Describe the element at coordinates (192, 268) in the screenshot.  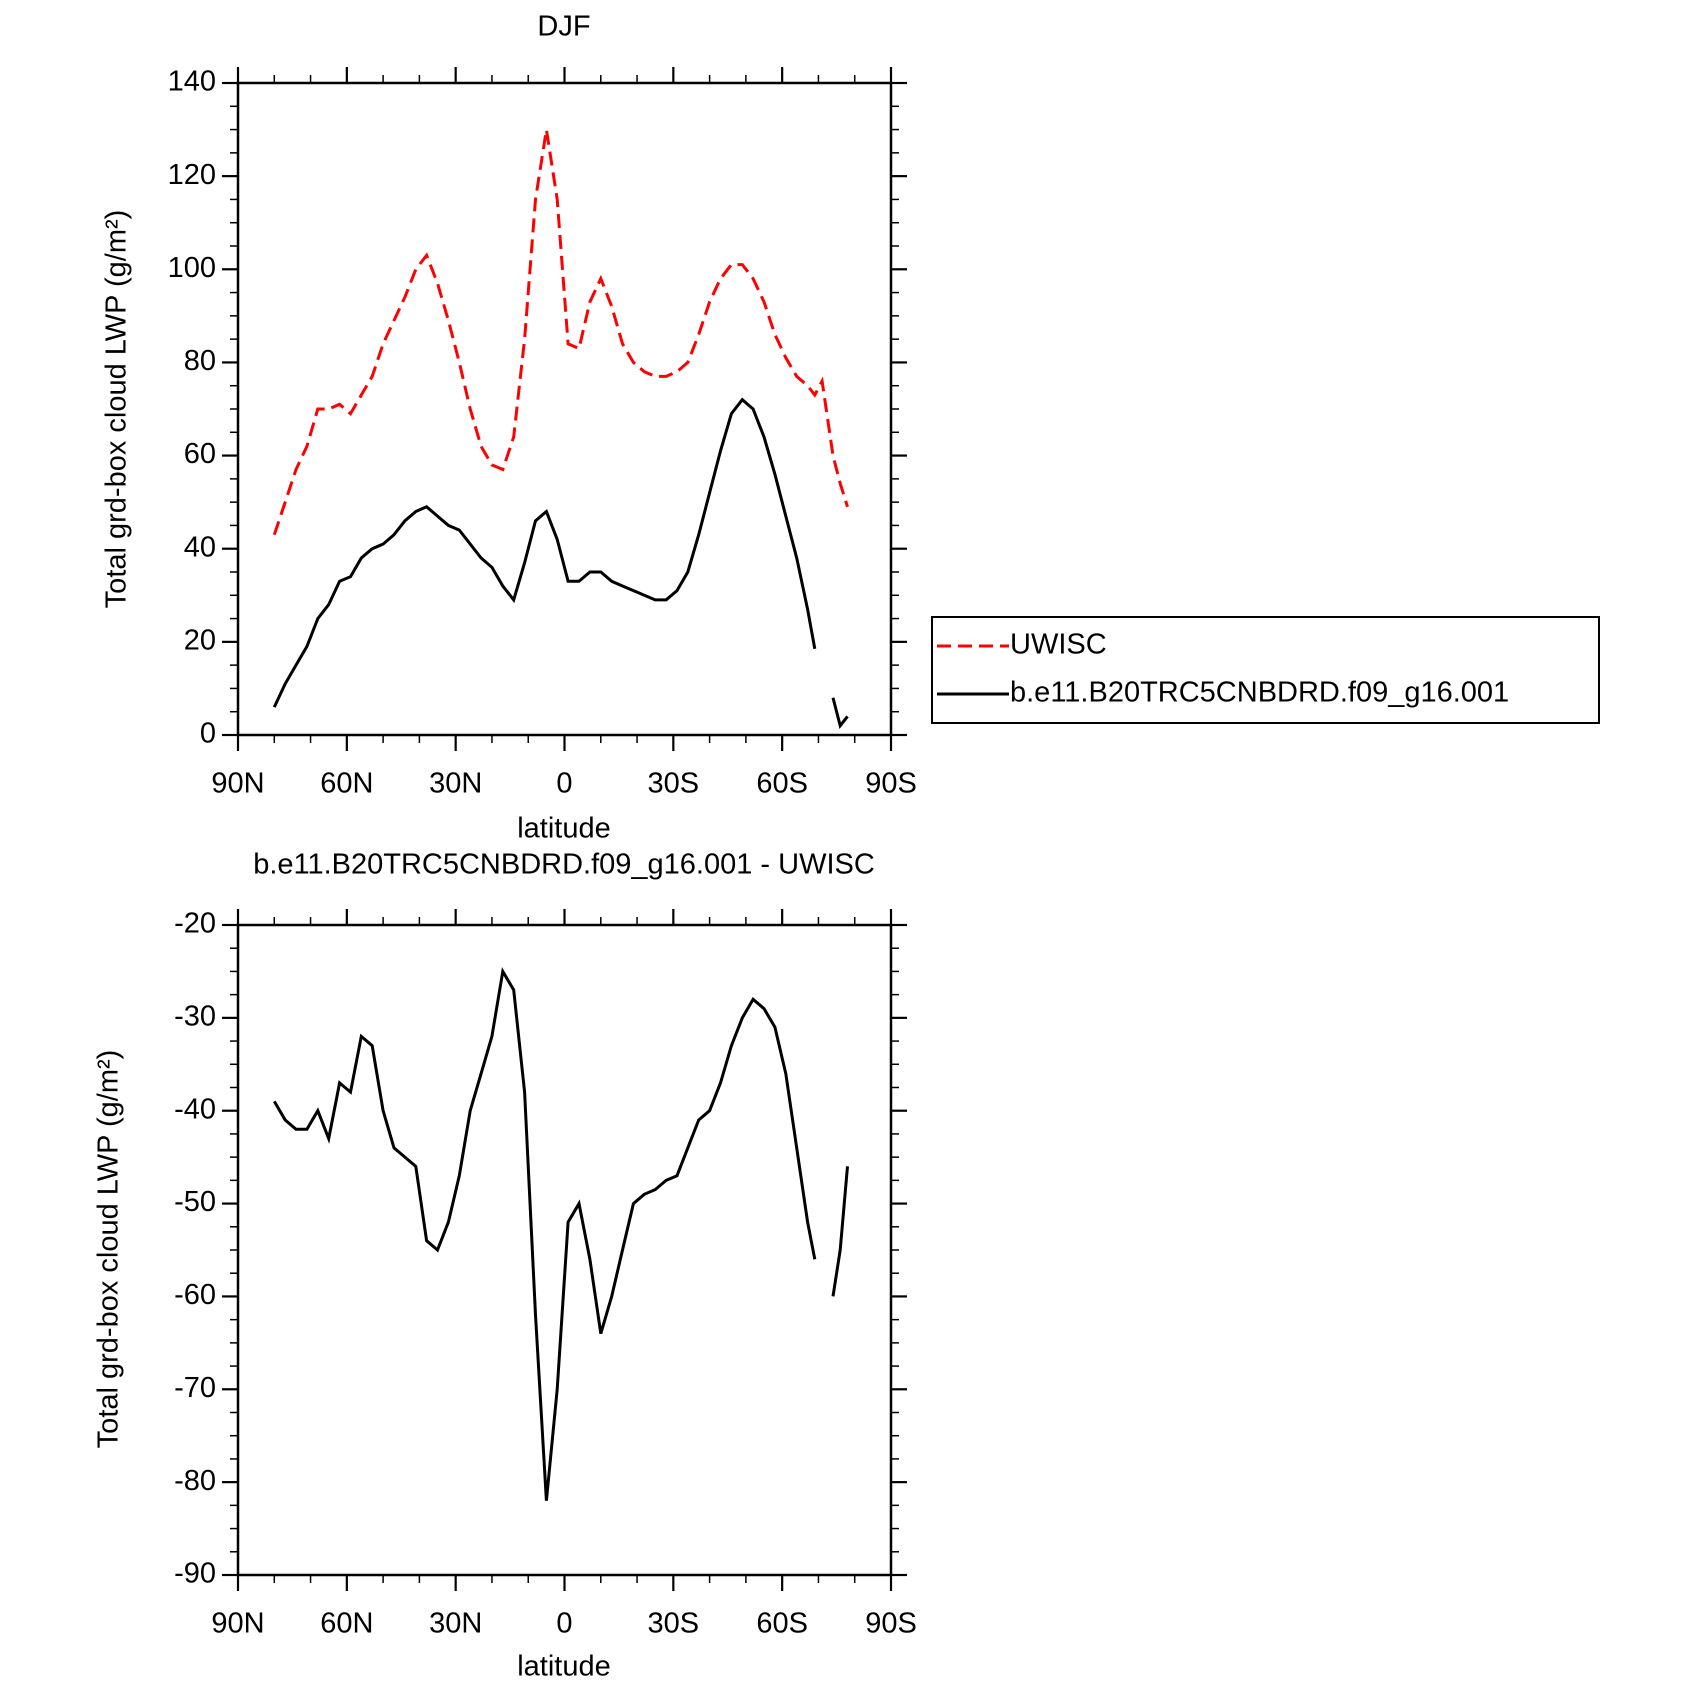
I see `y-tick-label: 100` at that location.